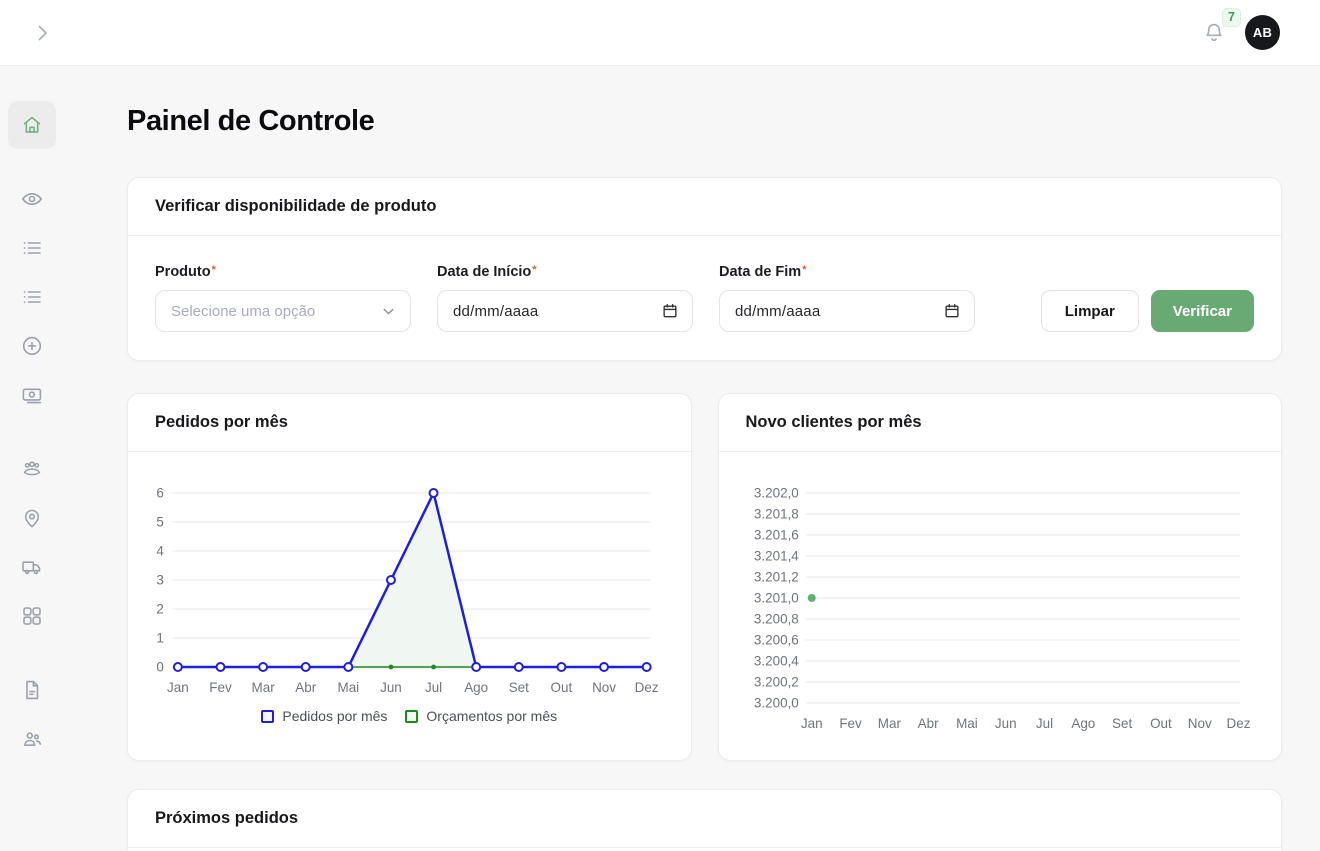 This screenshot has width=1320, height=851. What do you see at coordinates (243, 311) in the screenshot?
I see `produto-select-placeholder: Selecione uma opção` at bounding box center [243, 311].